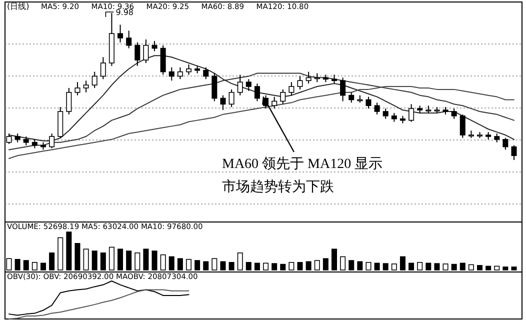 Image resolution: width=526 pixels, height=322 pixels. Describe the element at coordinates (125, 12) in the screenshot. I see `annotation: 9.98` at that location.